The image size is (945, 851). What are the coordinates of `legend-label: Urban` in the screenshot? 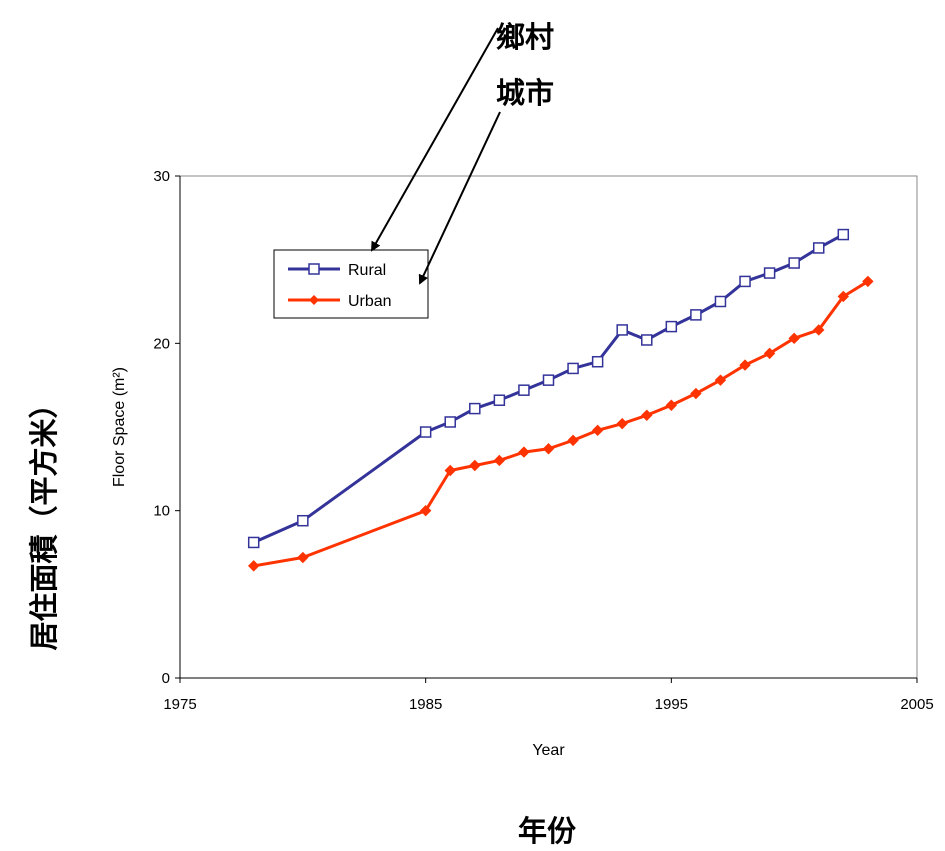 It's located at (370, 301).